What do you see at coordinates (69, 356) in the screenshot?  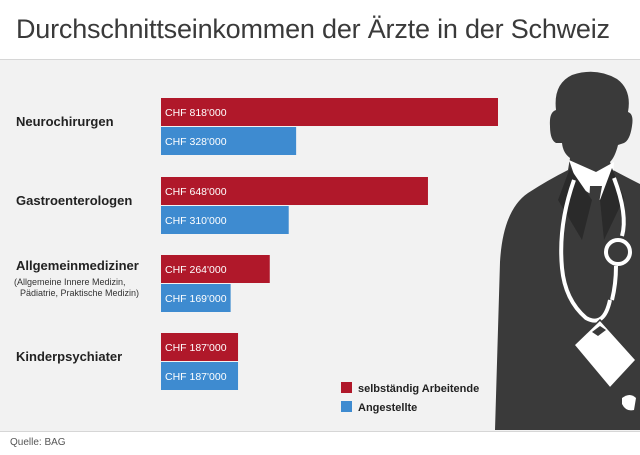 I see `category-label: Kinderpsychiater` at bounding box center [69, 356].